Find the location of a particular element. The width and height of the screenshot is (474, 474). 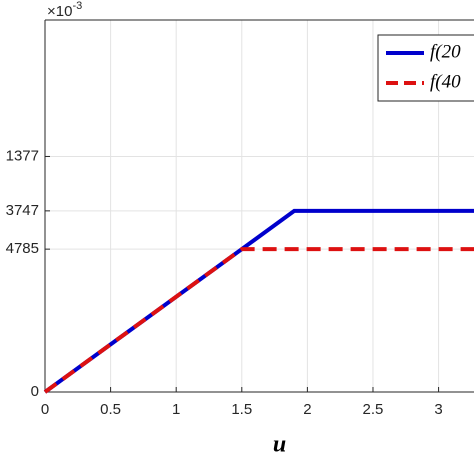

y-tick-label: 4785 is located at coordinates (22, 248).